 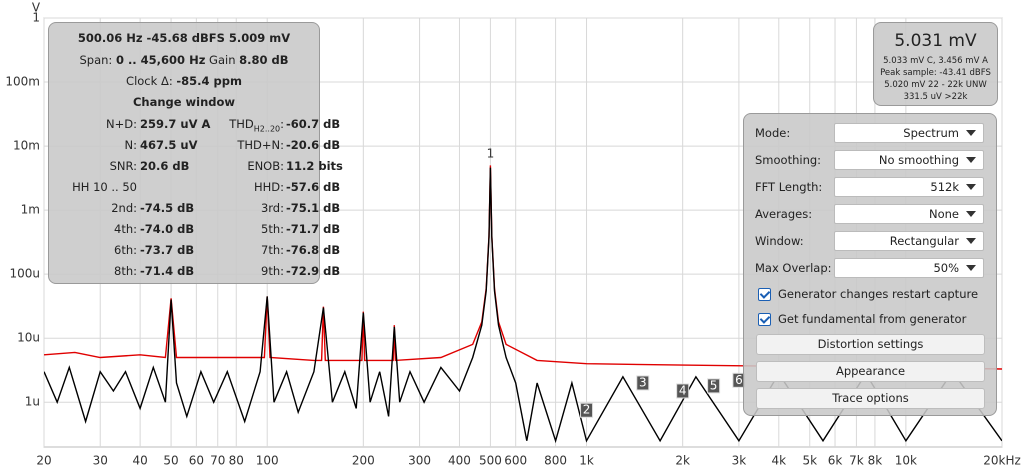 I want to click on metric-value: -57.6 dB, so click(x=313, y=187).